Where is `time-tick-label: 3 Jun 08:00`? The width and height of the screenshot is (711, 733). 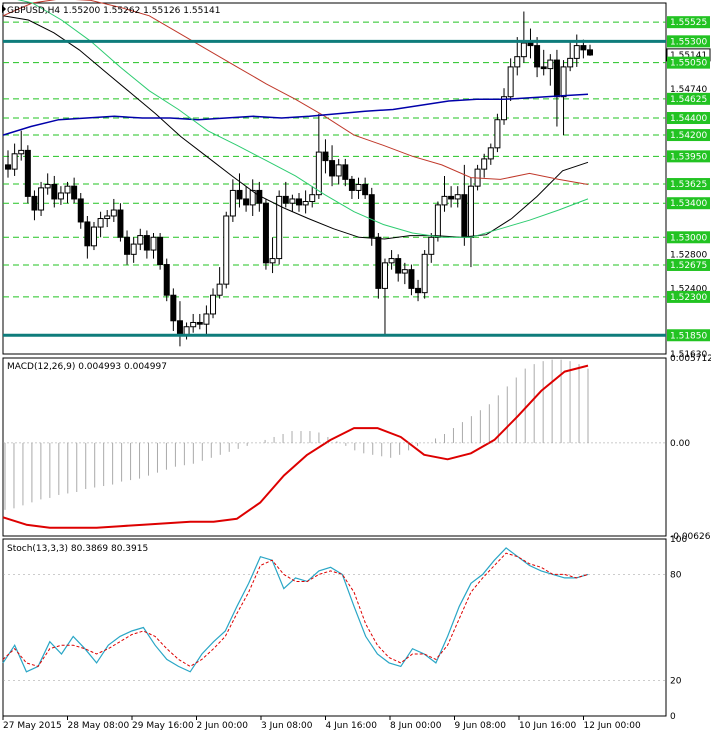 time-tick-label: 3 Jun 08:00 is located at coordinates (287, 726).